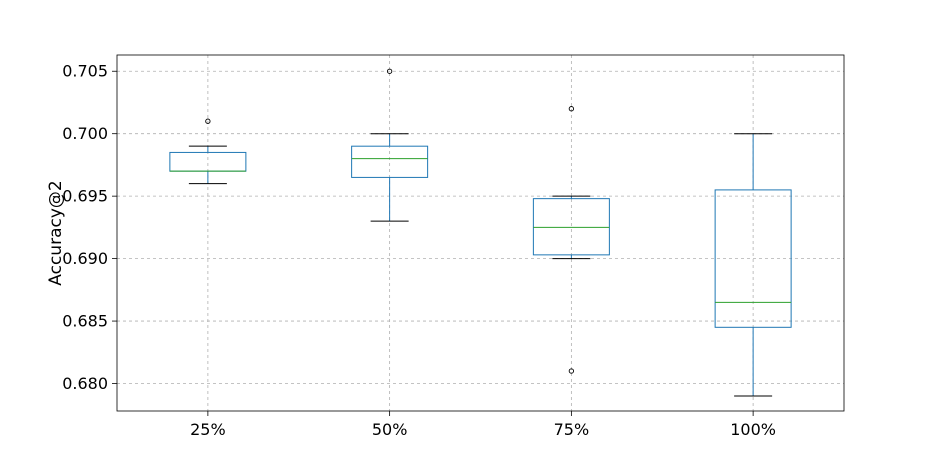  I want to click on box-25pct, so click(208, 151).